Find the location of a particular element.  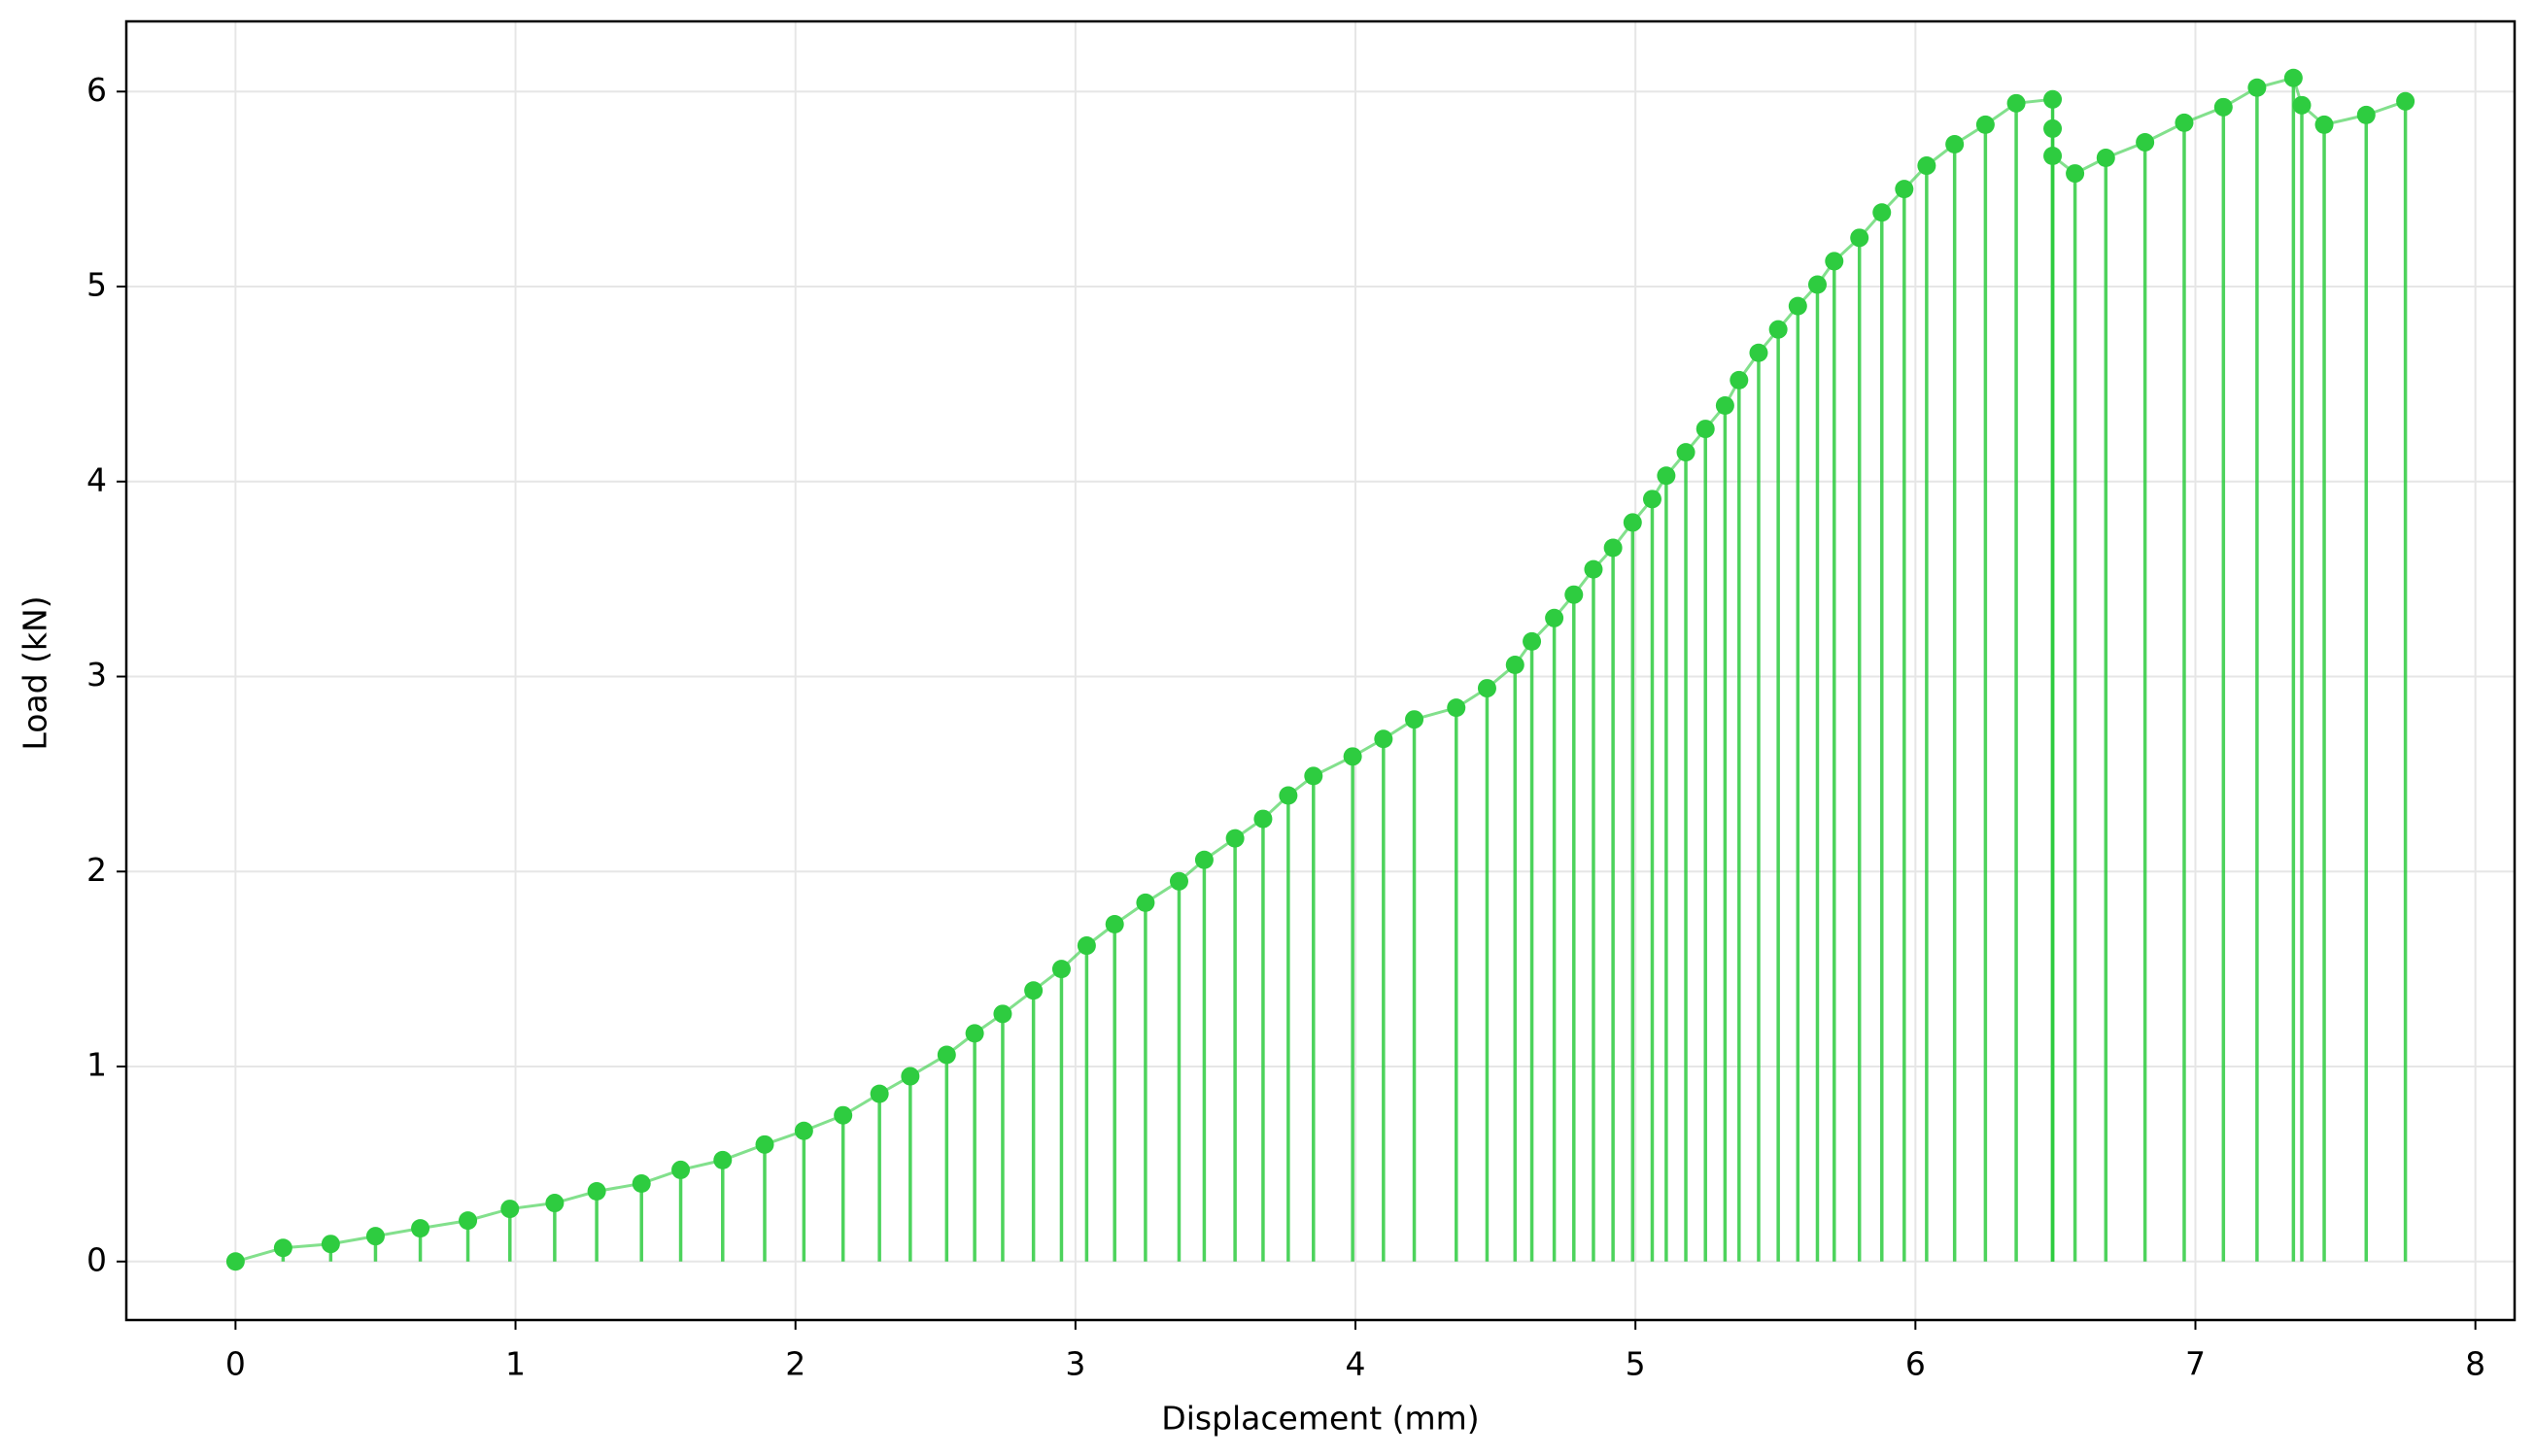

x-tick-label: 5 is located at coordinates (1636, 1364).